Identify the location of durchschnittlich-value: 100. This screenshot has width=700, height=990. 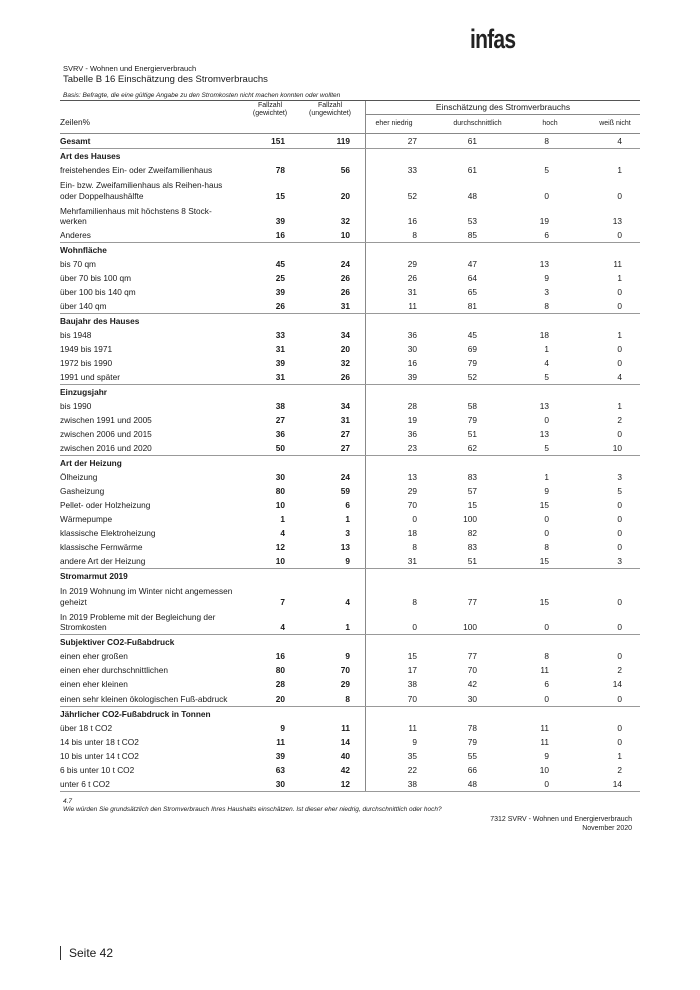
(470, 627).